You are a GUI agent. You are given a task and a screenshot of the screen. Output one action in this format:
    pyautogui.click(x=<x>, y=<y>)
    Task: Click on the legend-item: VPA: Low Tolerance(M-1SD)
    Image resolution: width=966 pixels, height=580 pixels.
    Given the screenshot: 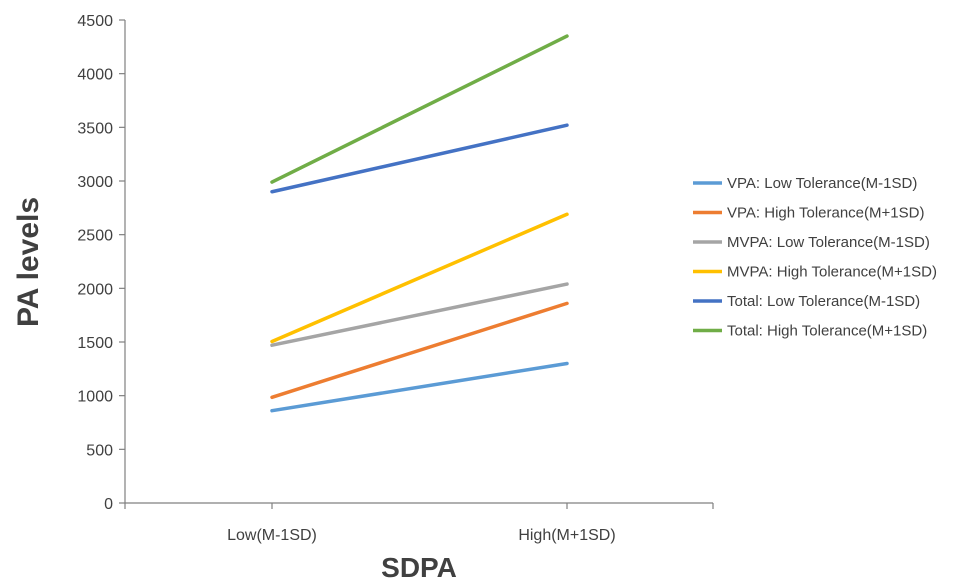 What is the action you would take?
    pyautogui.click(x=805, y=183)
    